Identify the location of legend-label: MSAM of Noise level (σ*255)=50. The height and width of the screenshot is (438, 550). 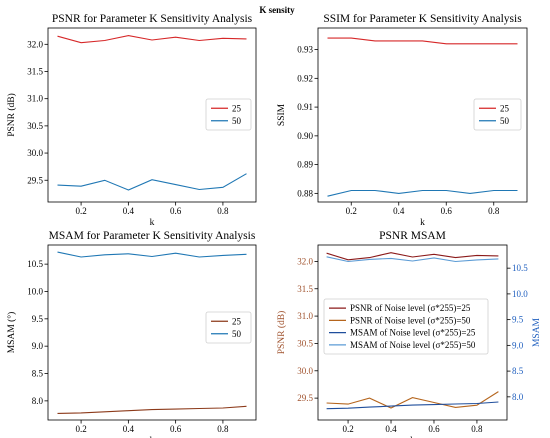
(413, 345).